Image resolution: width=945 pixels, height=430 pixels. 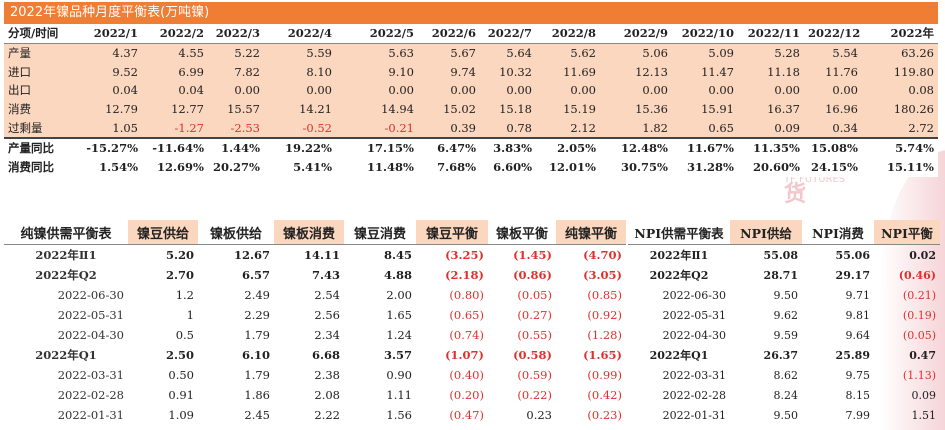 What do you see at coordinates (109, 109) in the screenshot?
I see `table-cell: 12.79` at bounding box center [109, 109].